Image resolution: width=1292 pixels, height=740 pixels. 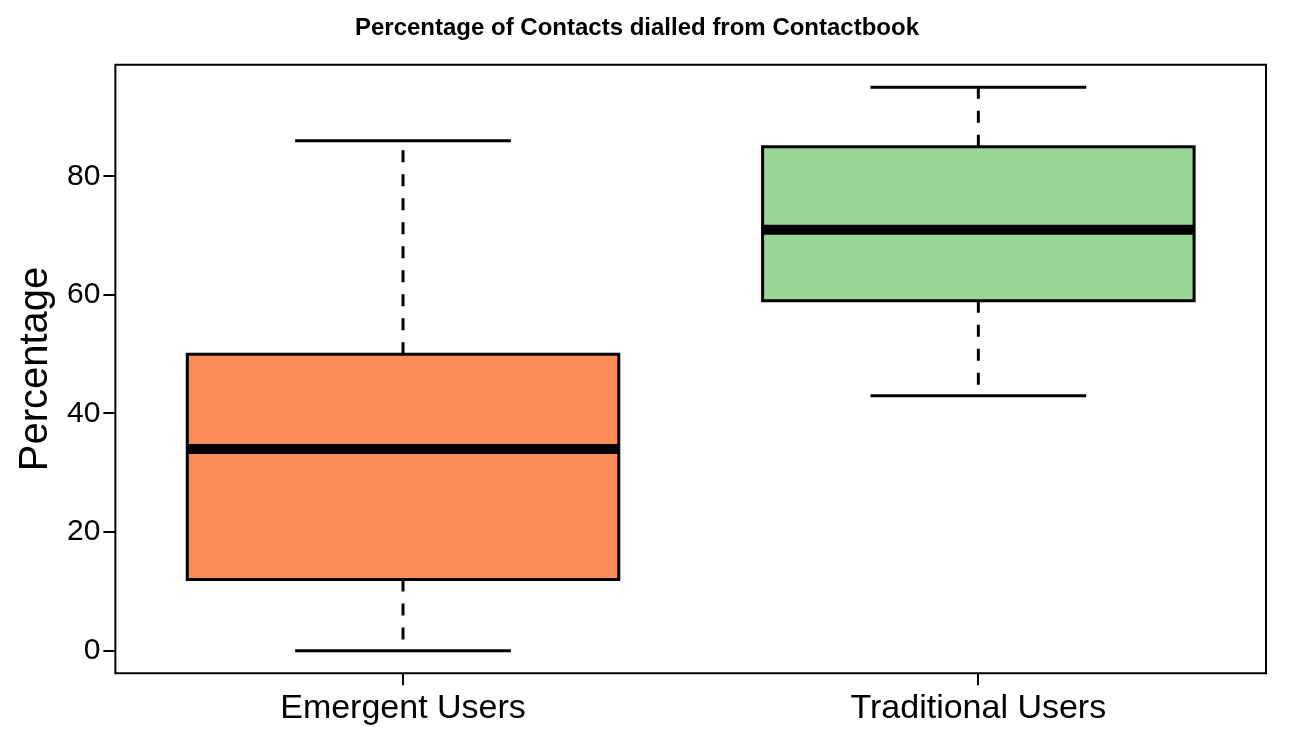 I want to click on chart-title: Percentage of Contacts dialled from Contactbook, so click(x=637, y=27).